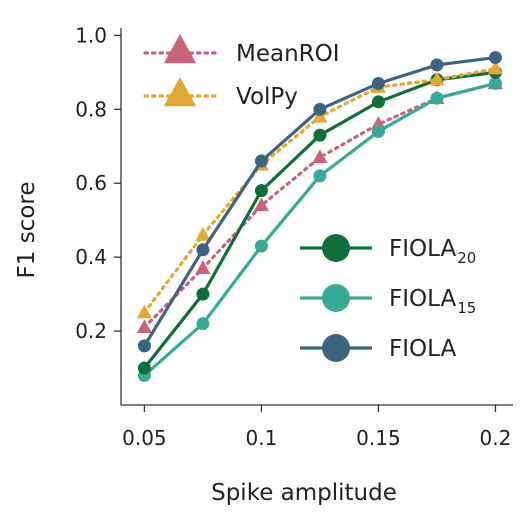  Describe the element at coordinates (91, 109) in the screenshot. I see `y-tick-label: 0.8` at that location.